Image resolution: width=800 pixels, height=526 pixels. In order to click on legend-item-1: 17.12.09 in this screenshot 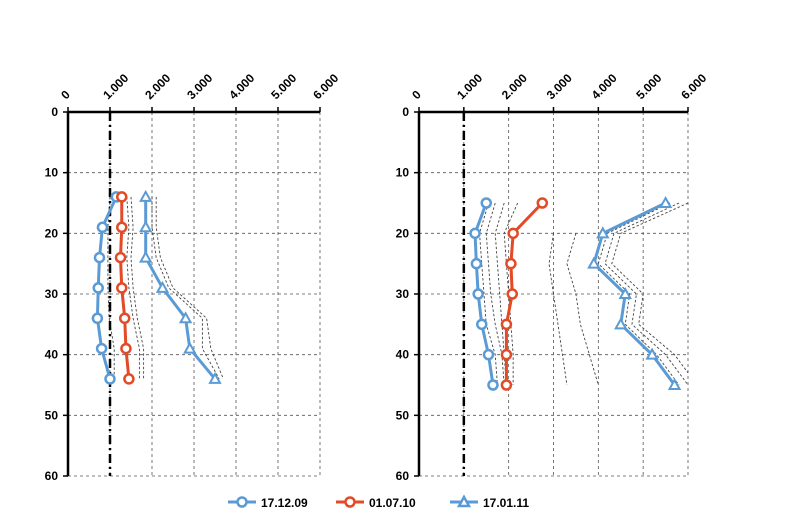, I will do `click(268, 503)`.